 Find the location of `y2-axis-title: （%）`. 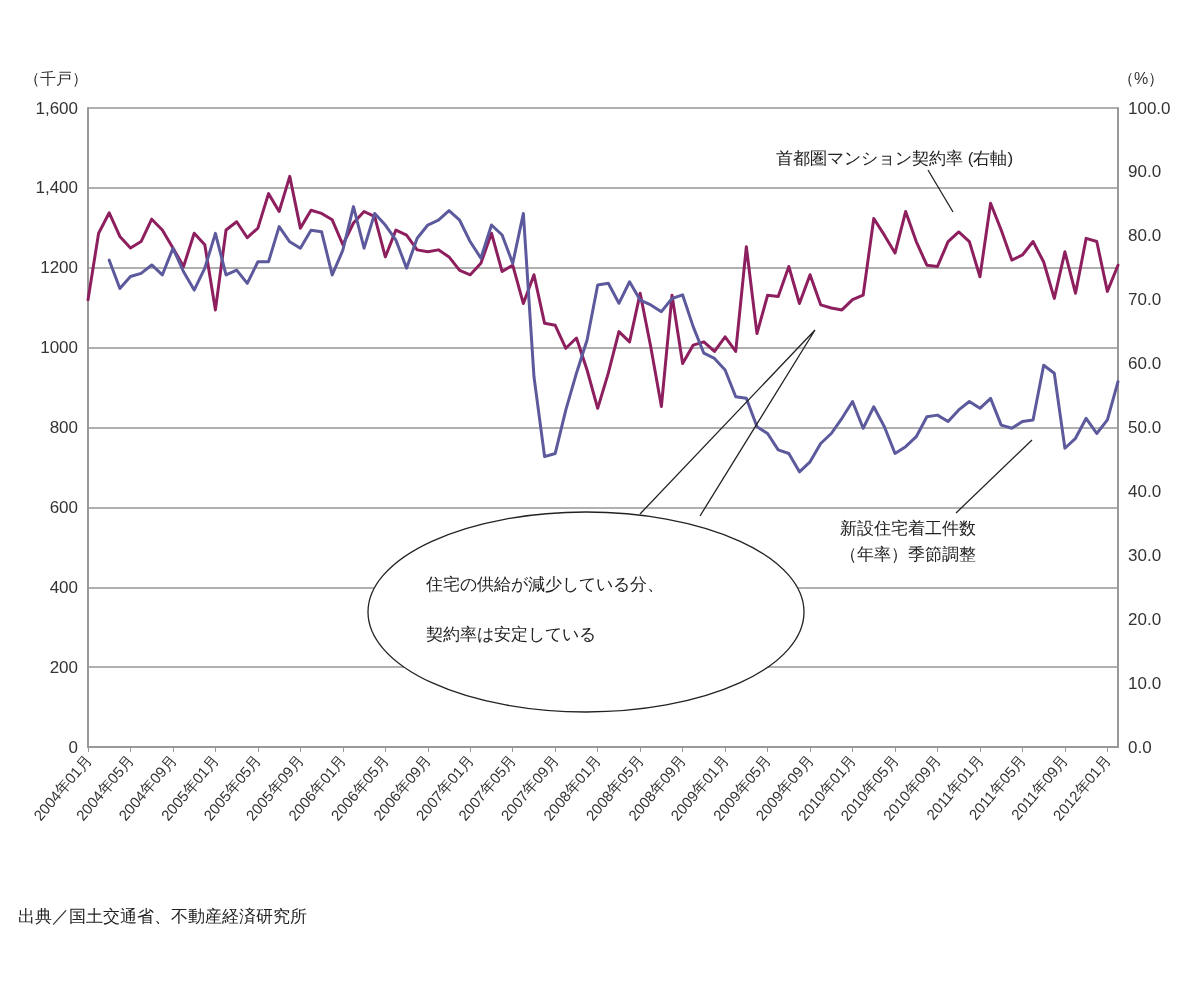

y2-axis-title: （%） is located at coordinates (1141, 78).